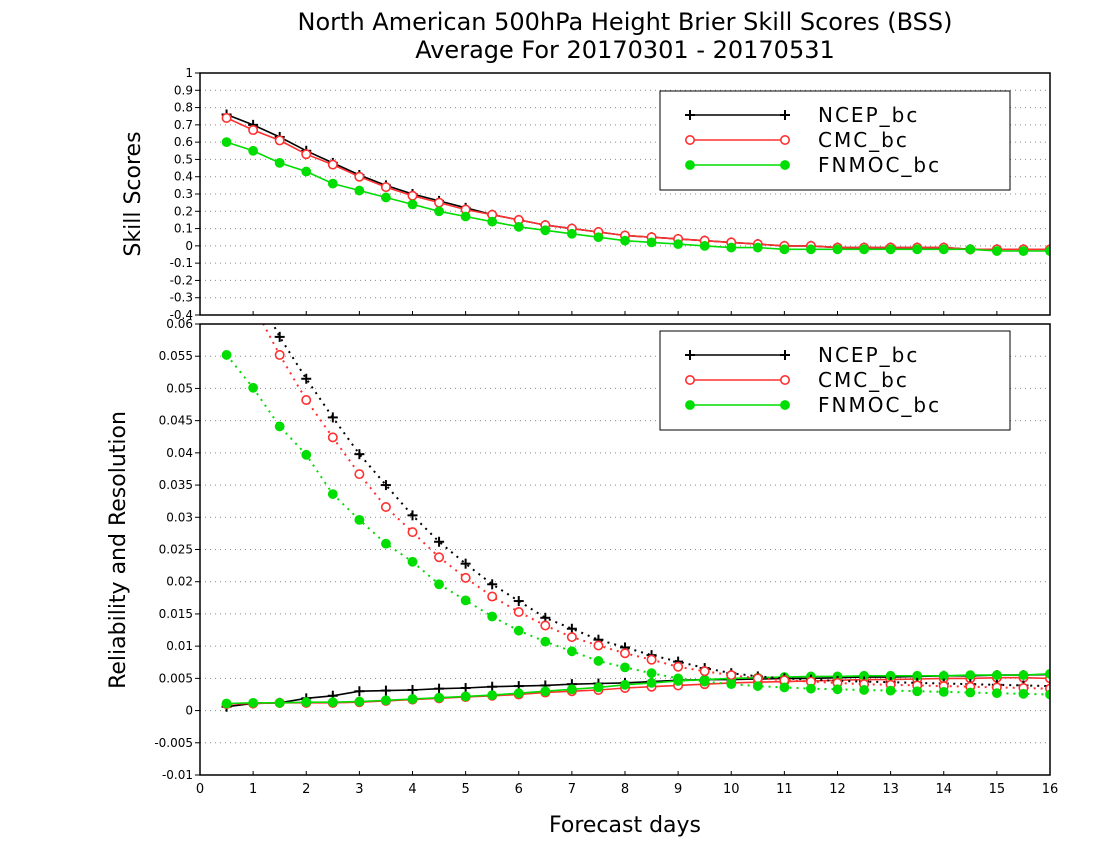 The height and width of the screenshot is (850, 1100). What do you see at coordinates (183, 108) in the screenshot?
I see `y-tick-label: 0.8` at bounding box center [183, 108].